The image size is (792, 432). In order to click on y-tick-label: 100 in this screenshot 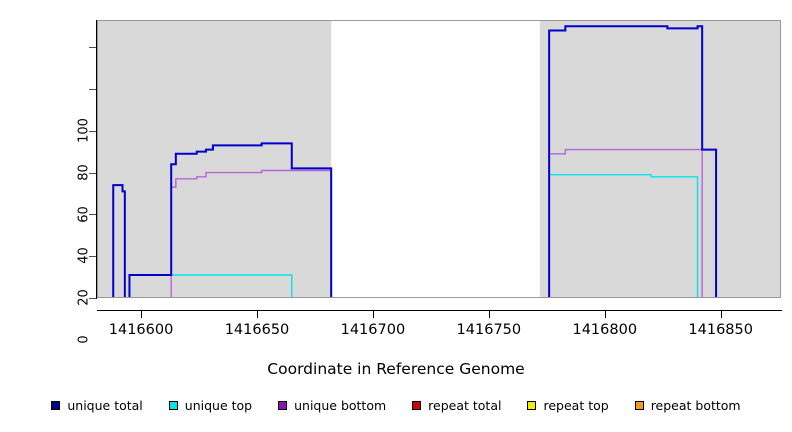, I will do `click(84, 130)`.